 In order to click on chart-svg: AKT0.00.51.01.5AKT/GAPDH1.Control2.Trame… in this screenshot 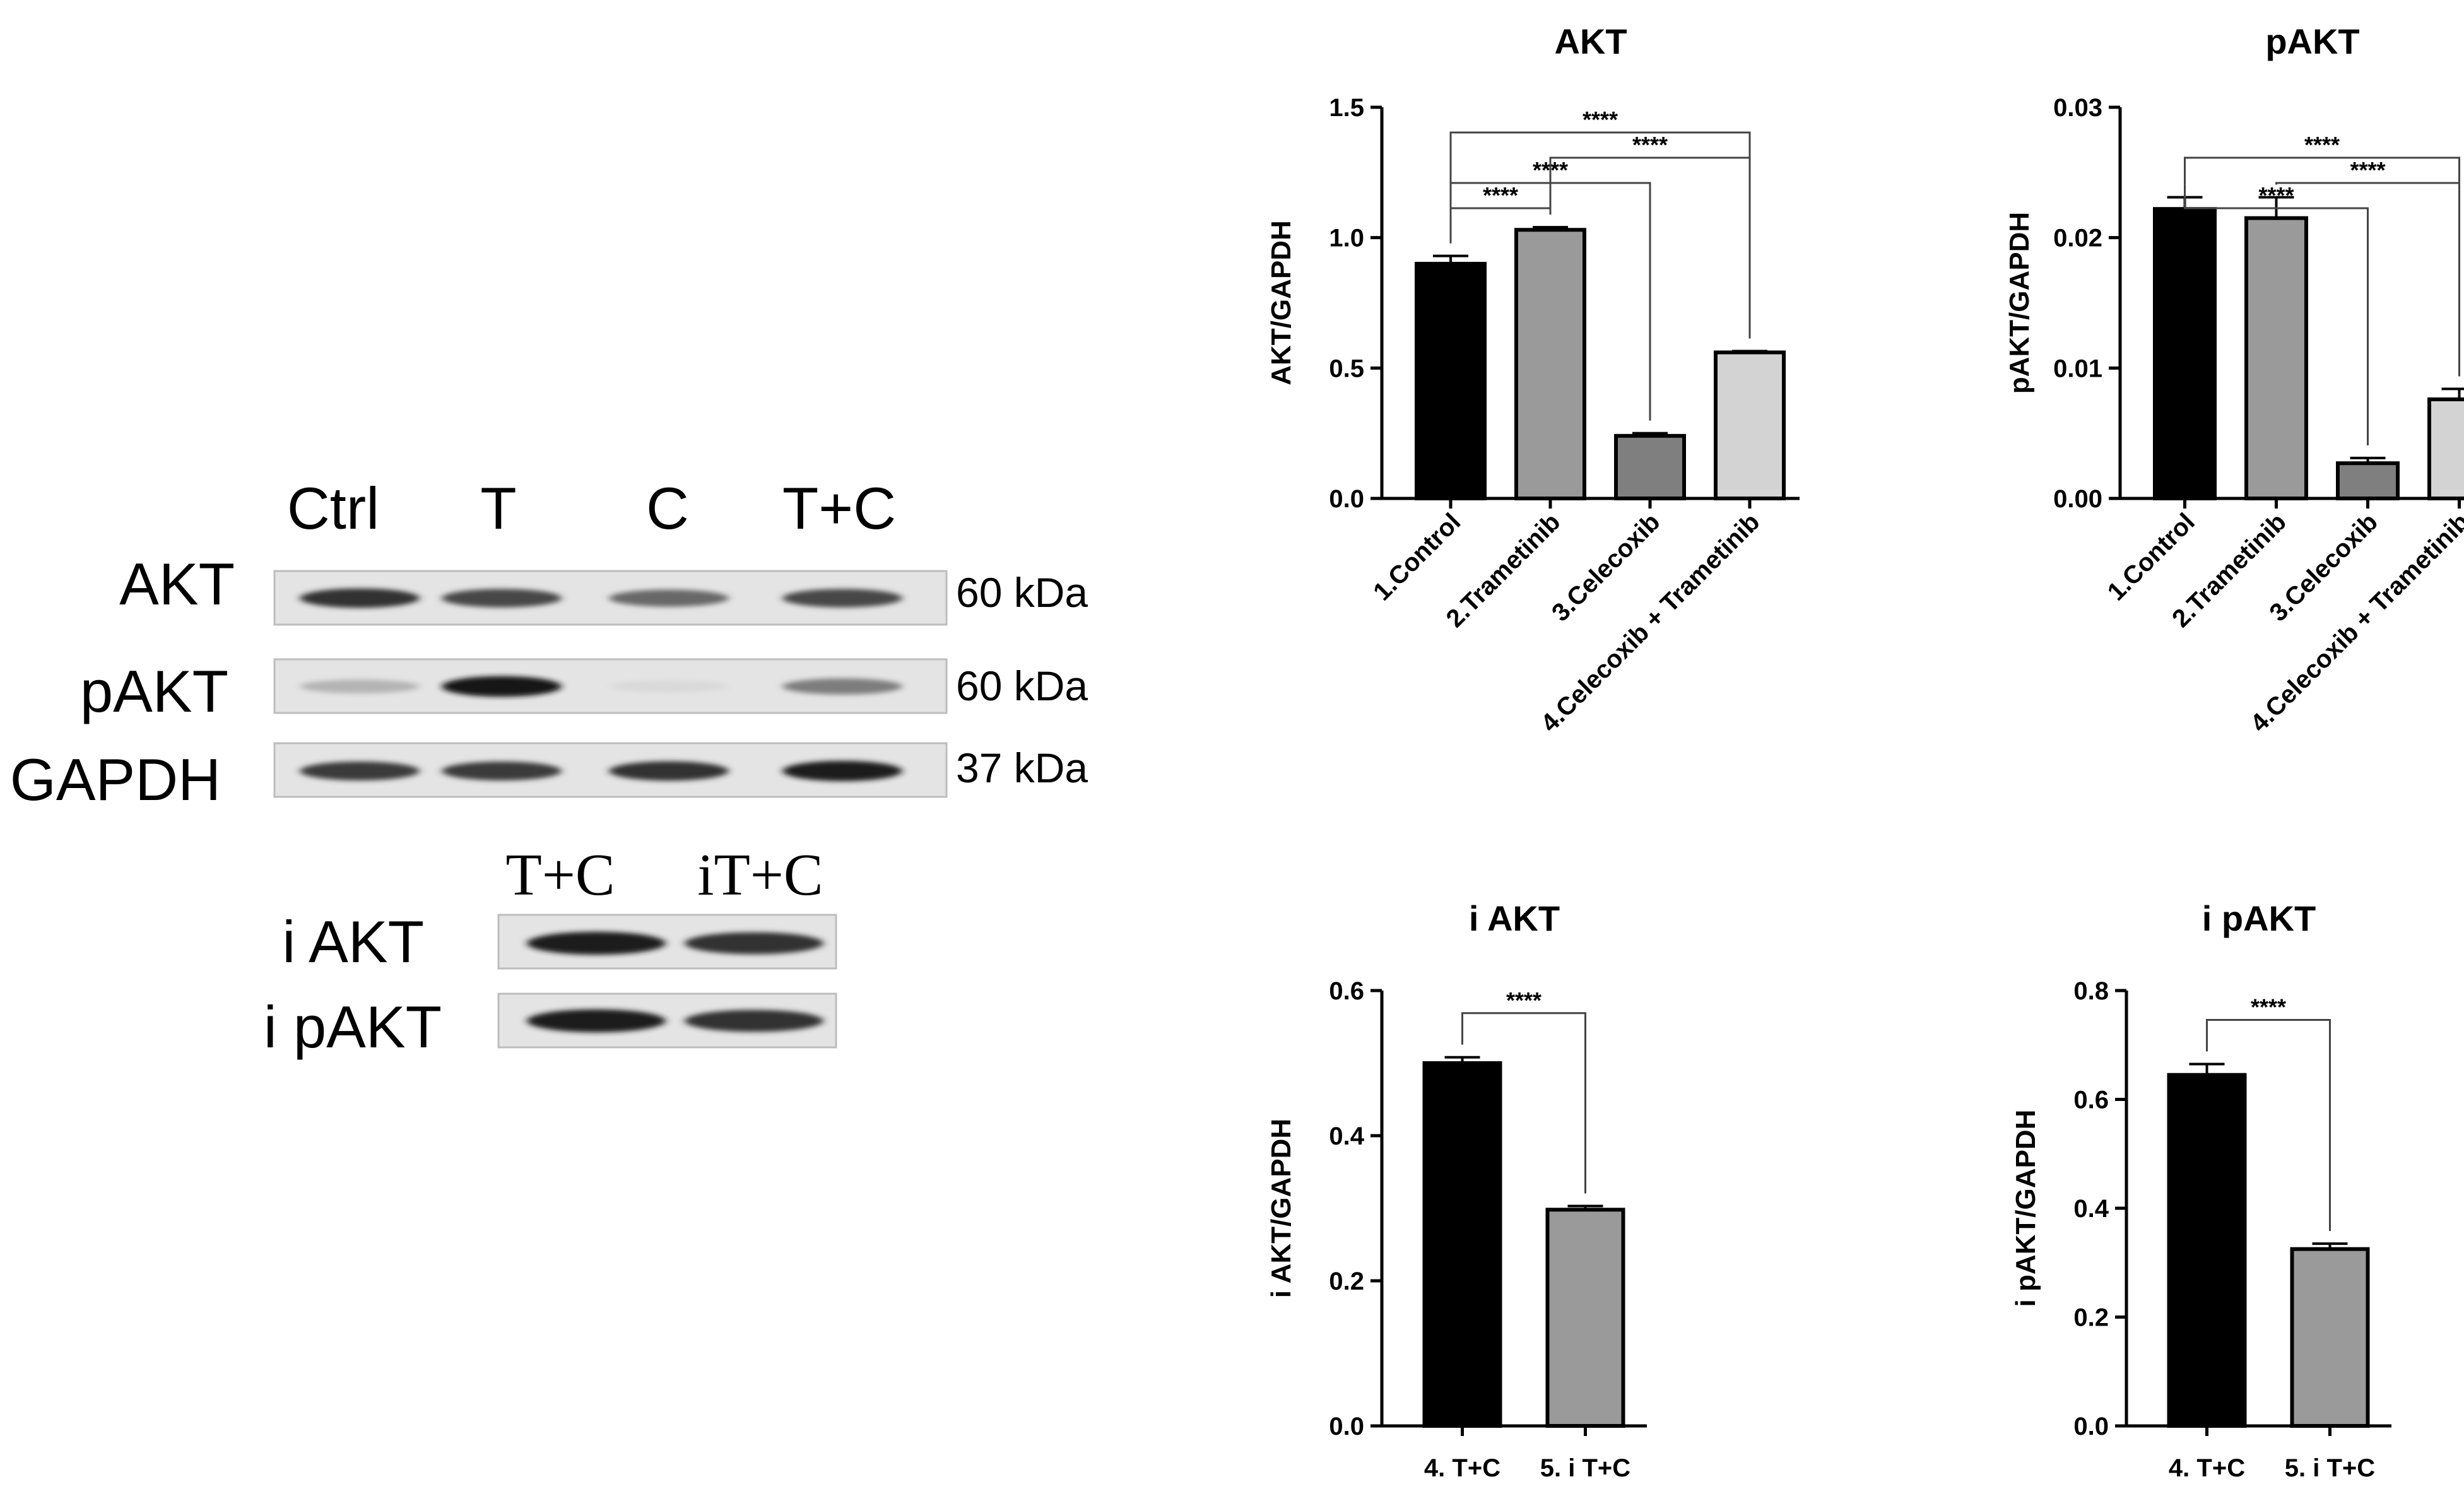, I will do `click(1533, 379)`.